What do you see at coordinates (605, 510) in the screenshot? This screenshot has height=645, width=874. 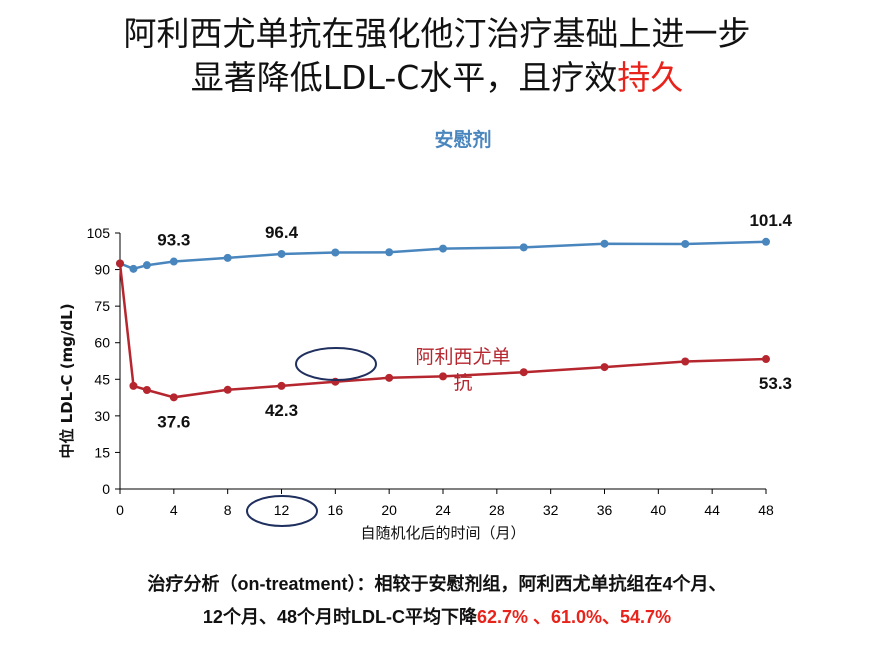 I see `x-tick-label: 36` at bounding box center [605, 510].